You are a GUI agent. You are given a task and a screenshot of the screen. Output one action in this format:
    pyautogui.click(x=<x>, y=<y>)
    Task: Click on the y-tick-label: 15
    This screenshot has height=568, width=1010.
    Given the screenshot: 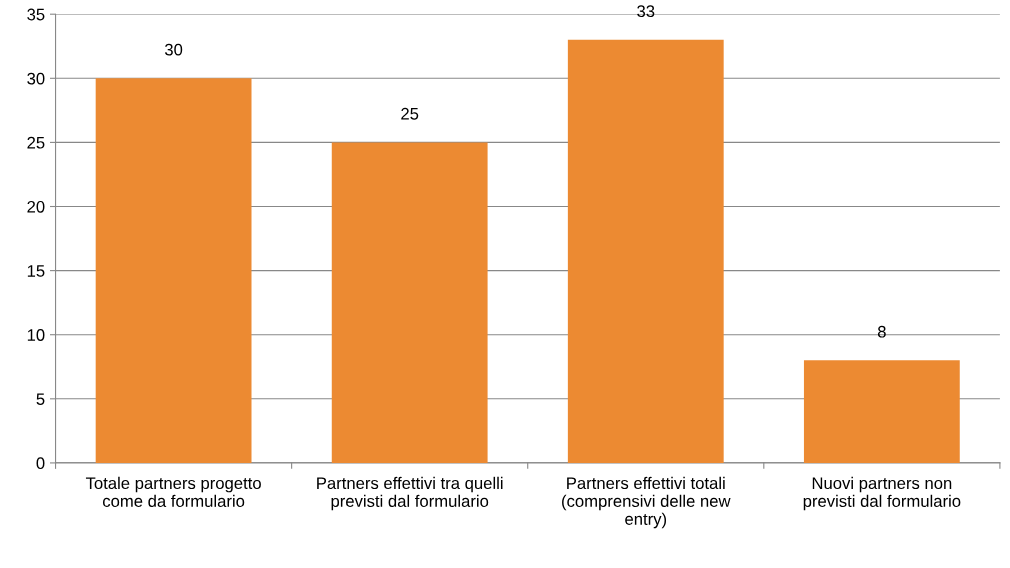 What is the action you would take?
    pyautogui.click(x=36, y=271)
    